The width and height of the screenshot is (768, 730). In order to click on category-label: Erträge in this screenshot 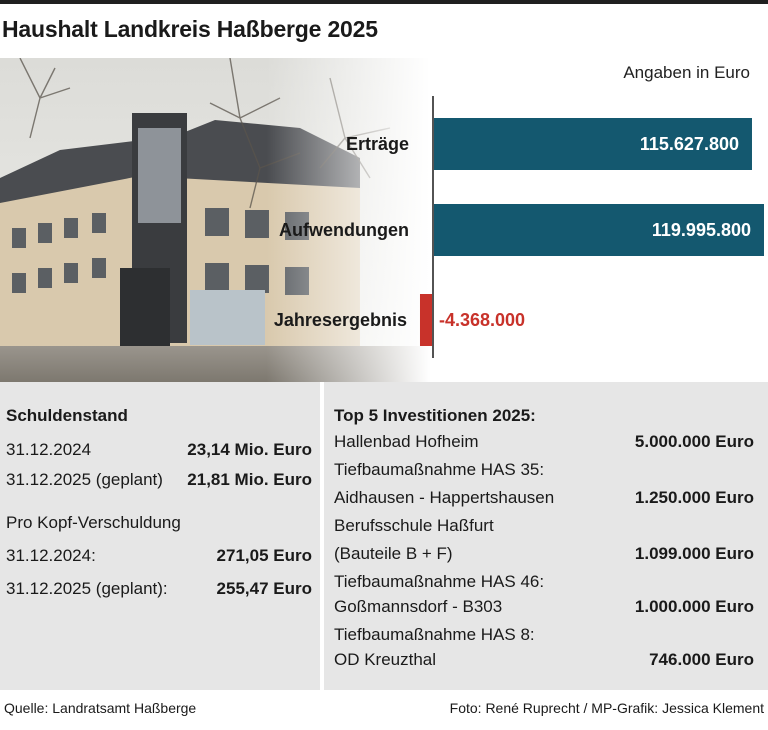, I will do `click(377, 144)`.